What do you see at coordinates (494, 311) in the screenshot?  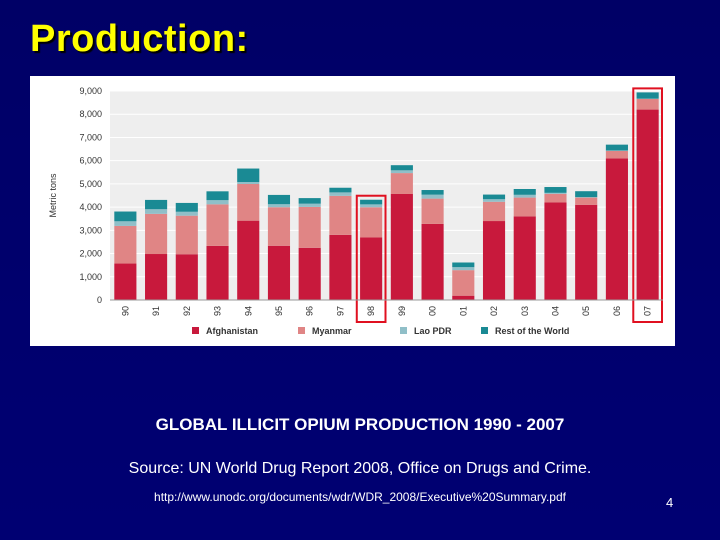 I see `x-tick-label: 02` at bounding box center [494, 311].